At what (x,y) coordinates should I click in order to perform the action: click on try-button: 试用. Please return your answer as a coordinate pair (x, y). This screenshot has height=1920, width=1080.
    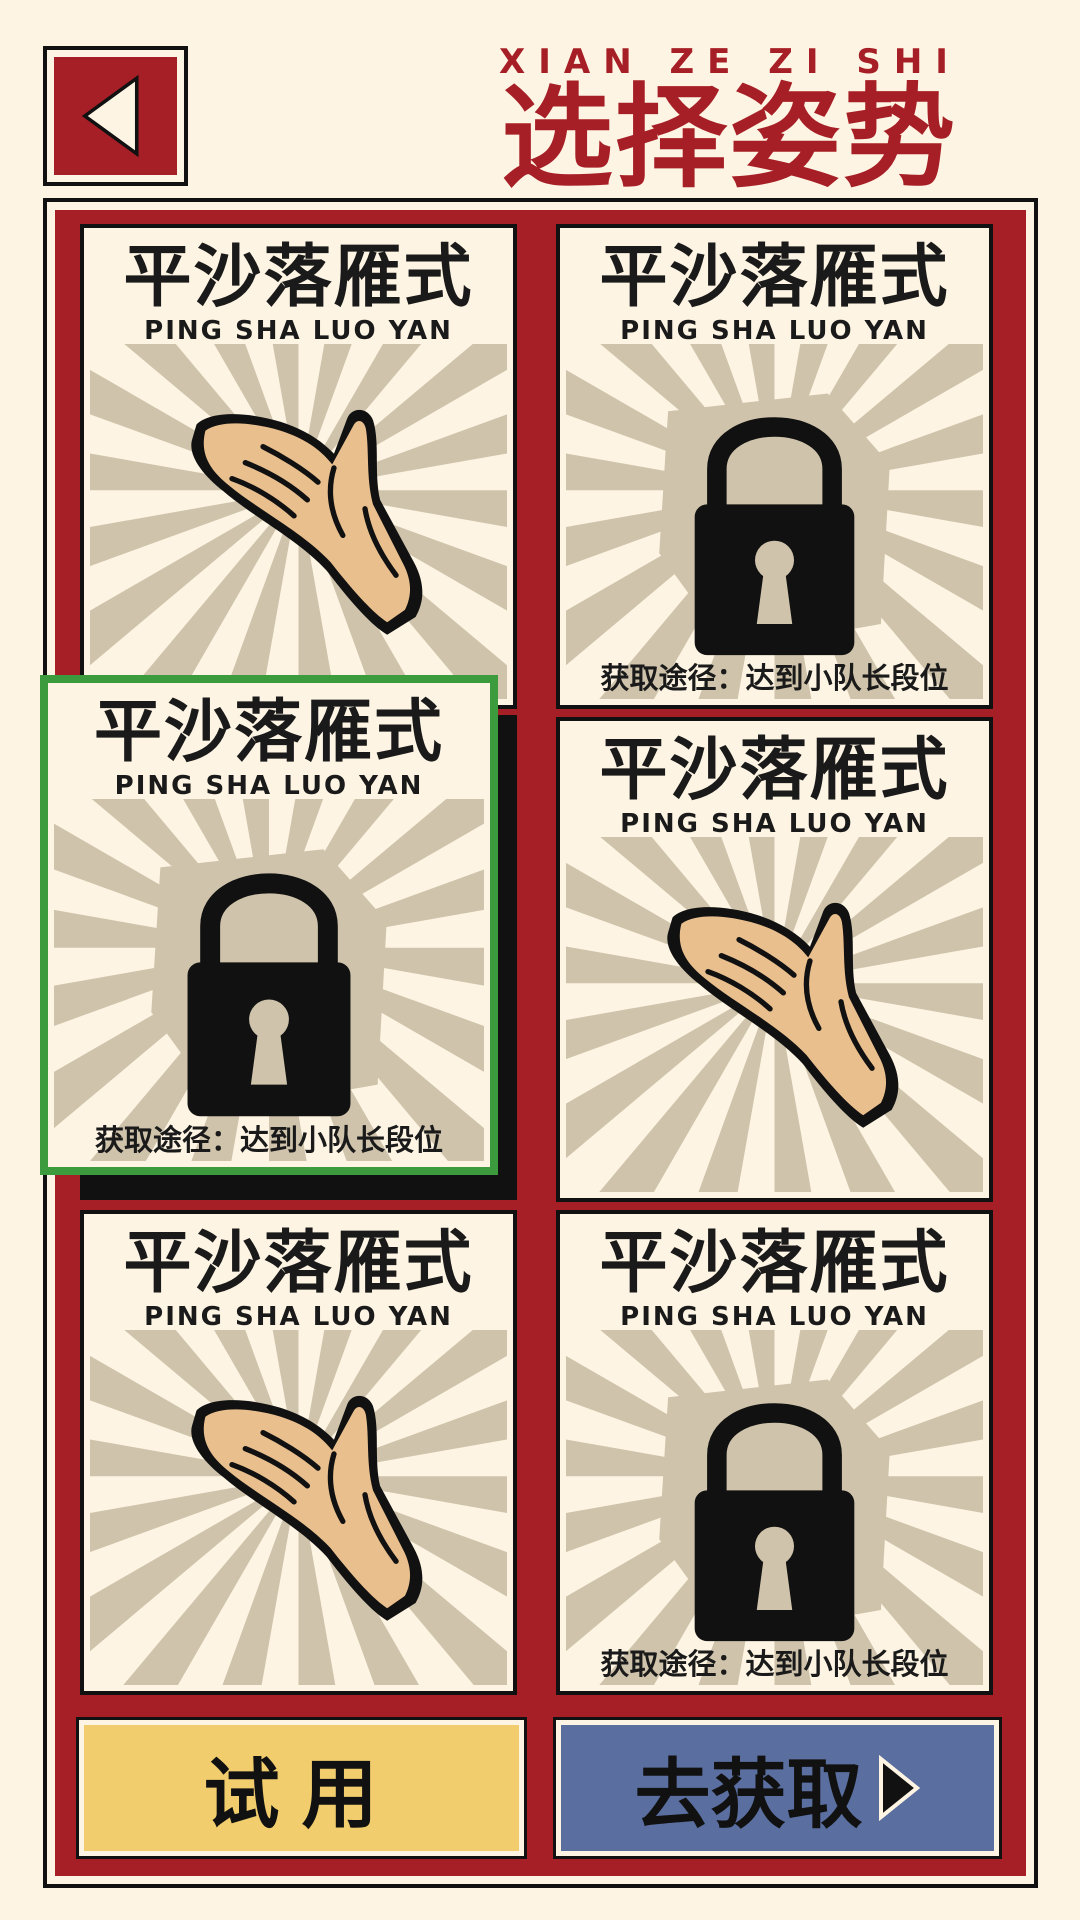
    Looking at the image, I should click on (301, 1788).